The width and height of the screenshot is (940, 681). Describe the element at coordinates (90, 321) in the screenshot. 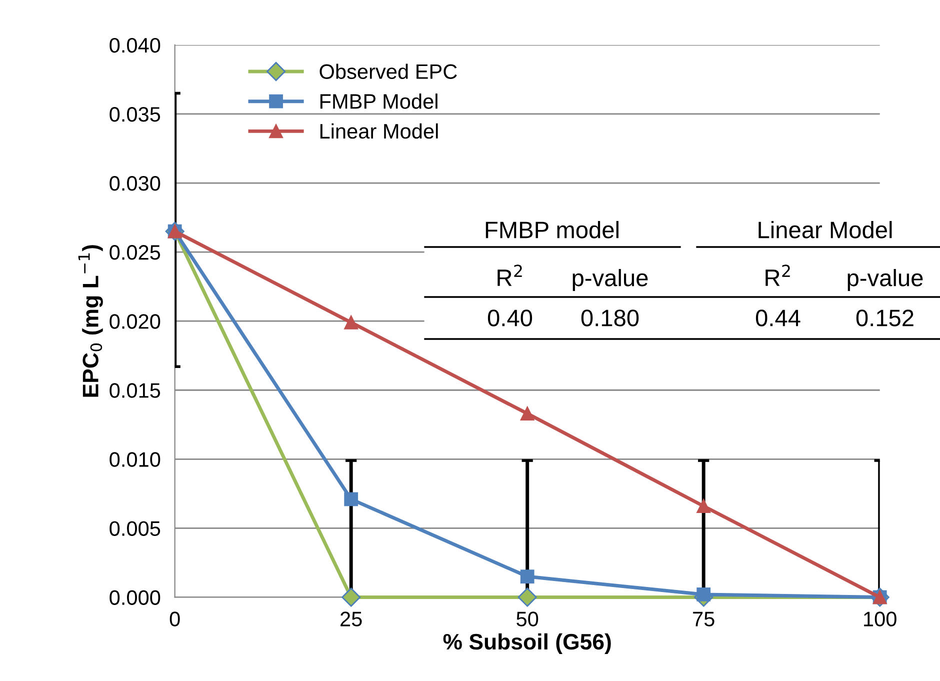

I see `y-axis-title: EPC$_{0}$ (mg L$^{−1}$)` at that location.